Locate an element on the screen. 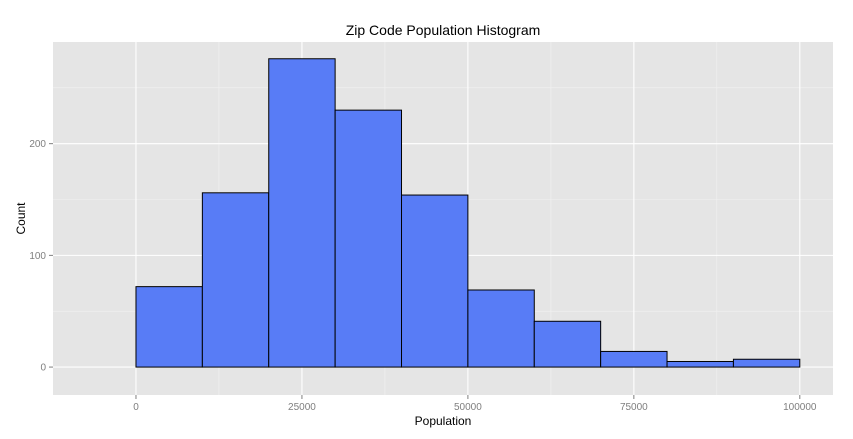 The image size is (853, 439). x-tick-label: 0 is located at coordinates (136, 407).